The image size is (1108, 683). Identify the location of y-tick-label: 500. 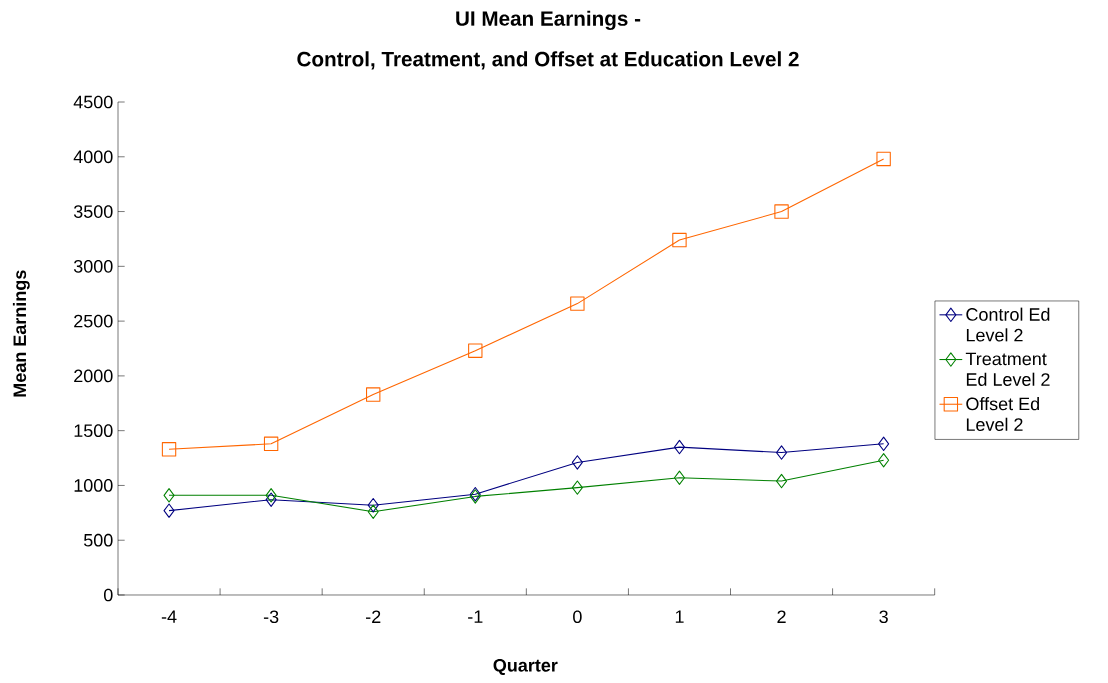
(98, 540).